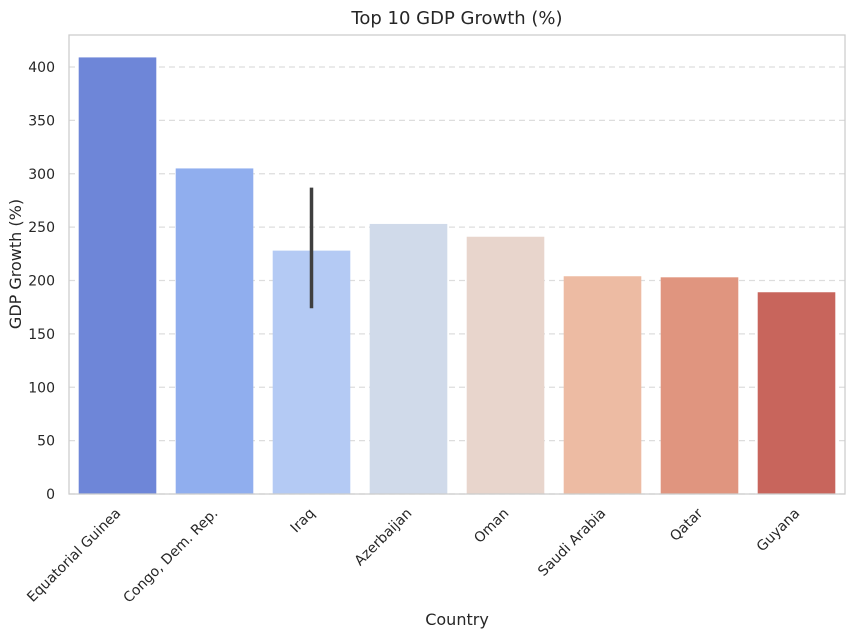 Image resolution: width=854 pixels, height=637 pixels. Describe the element at coordinates (41, 175) in the screenshot. I see `y-tick-label: 300` at that location.